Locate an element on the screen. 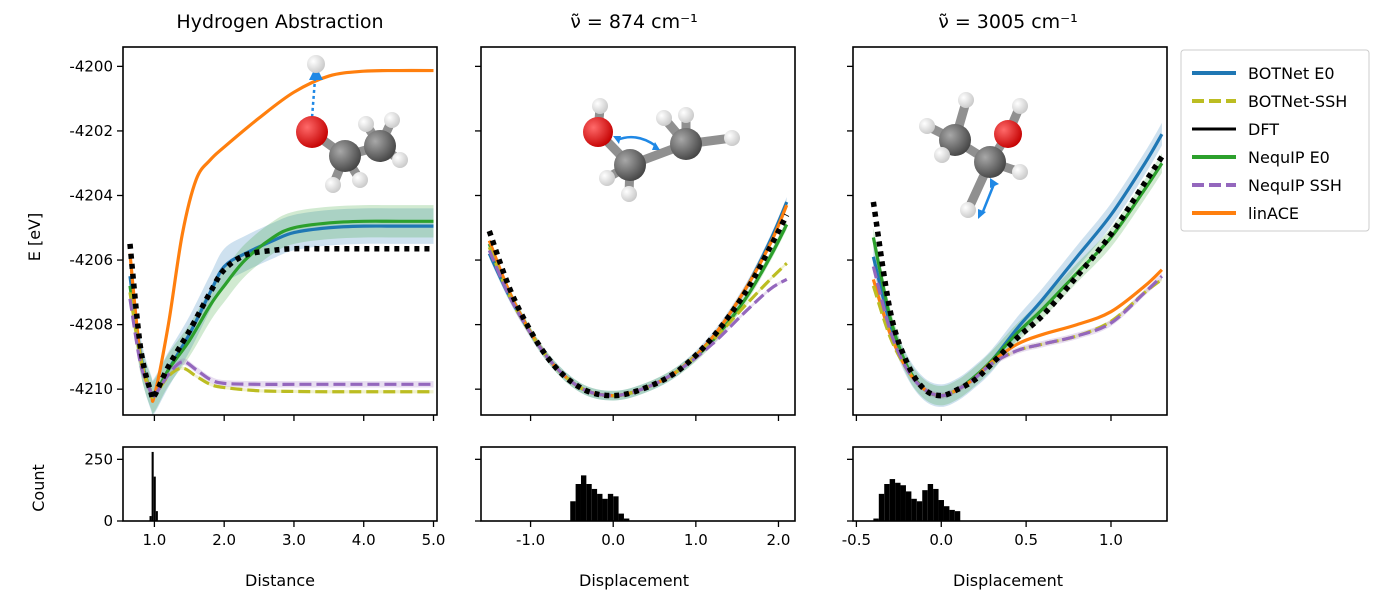 The height and width of the screenshot is (593, 1374). y-tick-label: 0 is located at coordinates (108, 521).